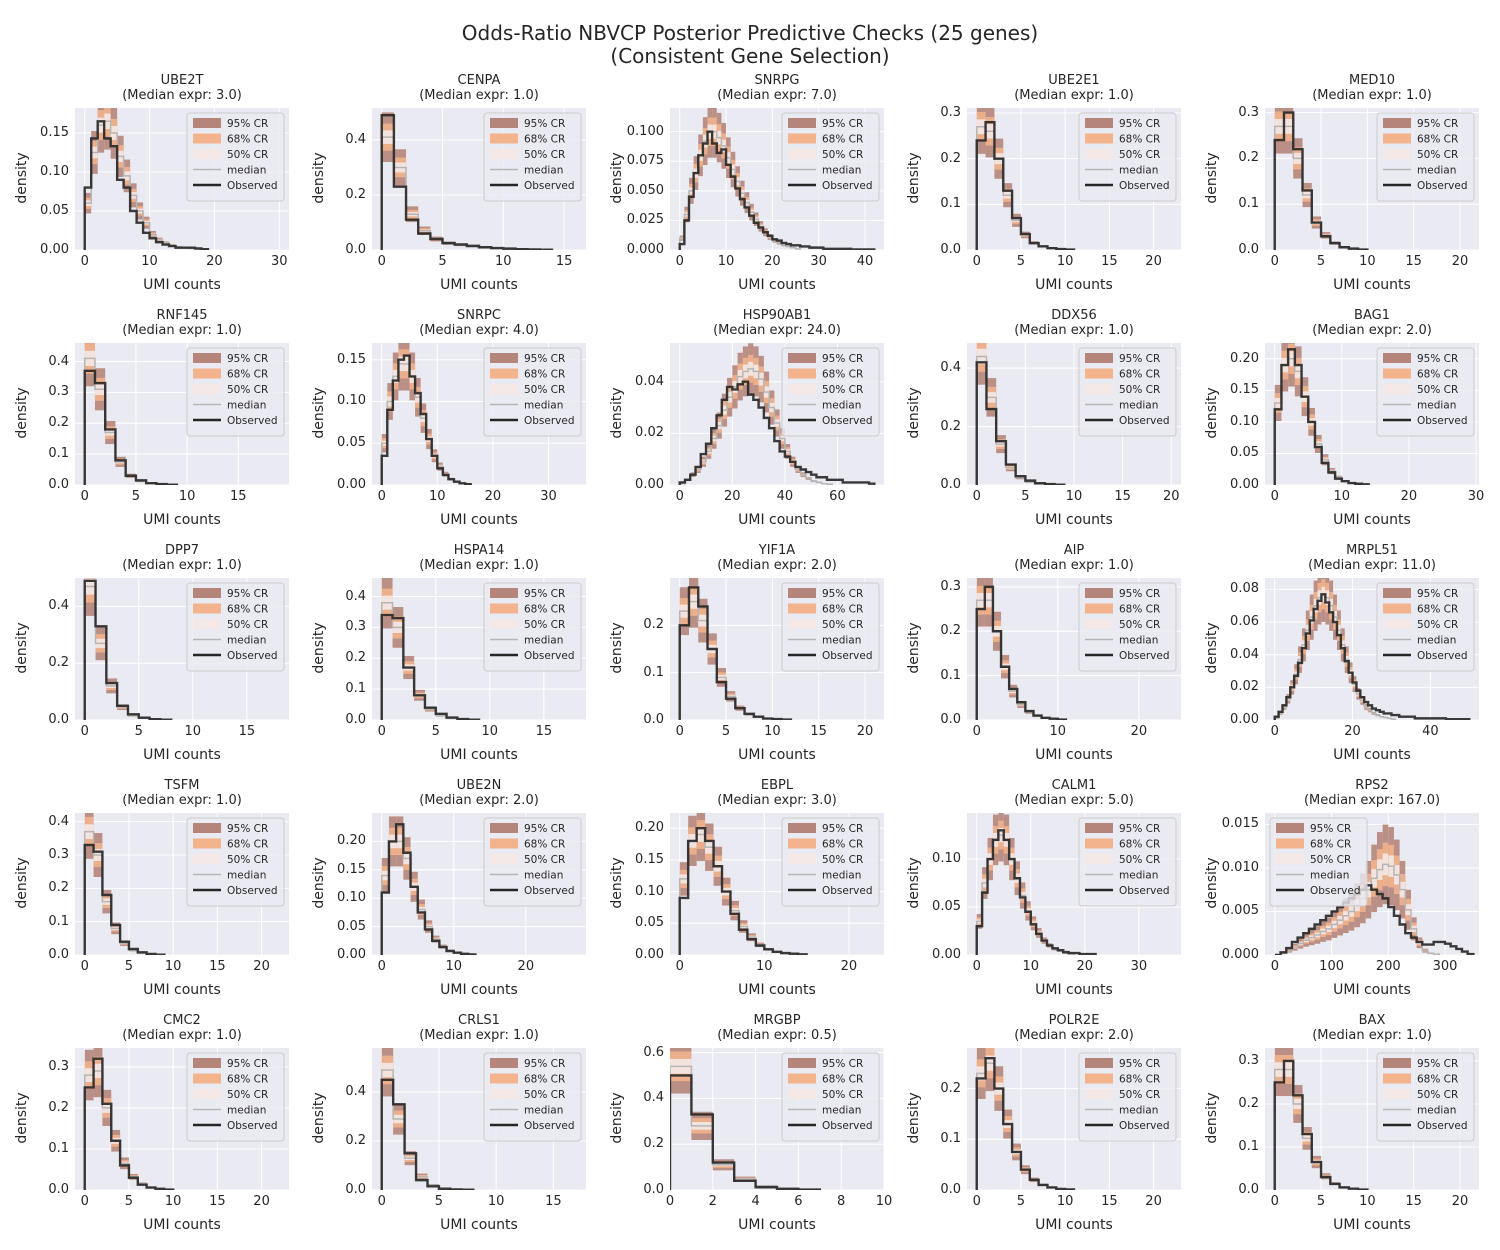 Image resolution: width=1500 pixels, height=1250 pixels. What do you see at coordinates (1021, 261) in the screenshot?
I see `x-tick-label: 5` at bounding box center [1021, 261].